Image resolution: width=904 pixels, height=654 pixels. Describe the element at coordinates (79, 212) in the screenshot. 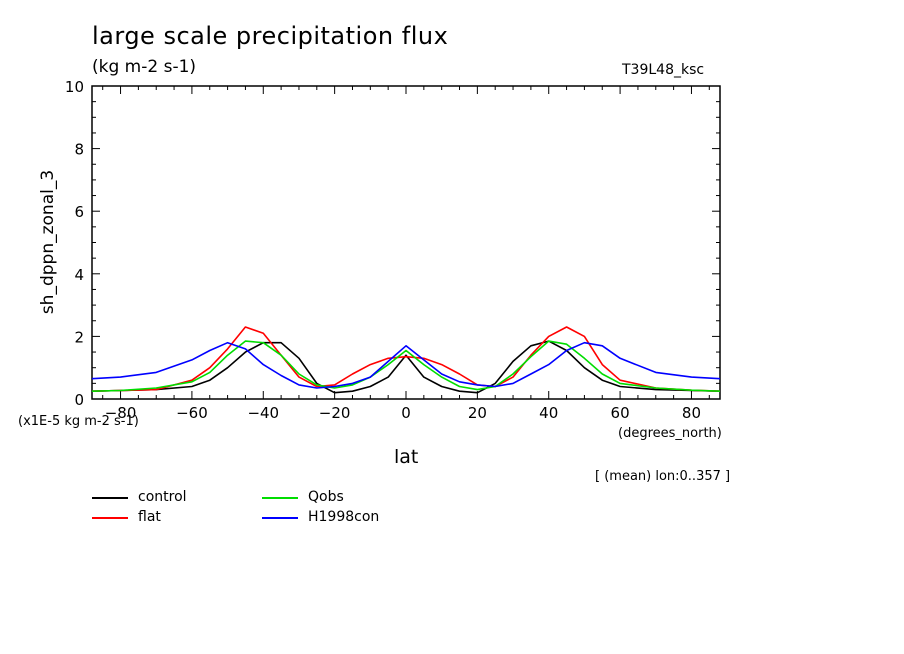

I see `y-tick-label: 6` at that location.